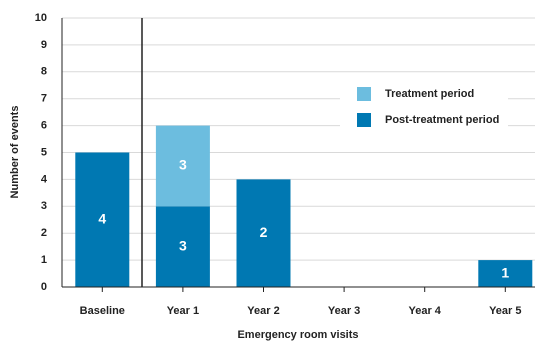 The height and width of the screenshot is (345, 535). I want to click on y-tick-label: 4, so click(44, 179).